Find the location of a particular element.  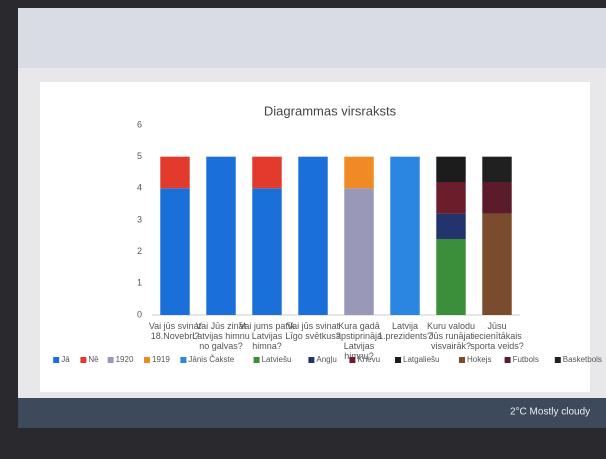

legend-label: Latviešu is located at coordinates (277, 359).